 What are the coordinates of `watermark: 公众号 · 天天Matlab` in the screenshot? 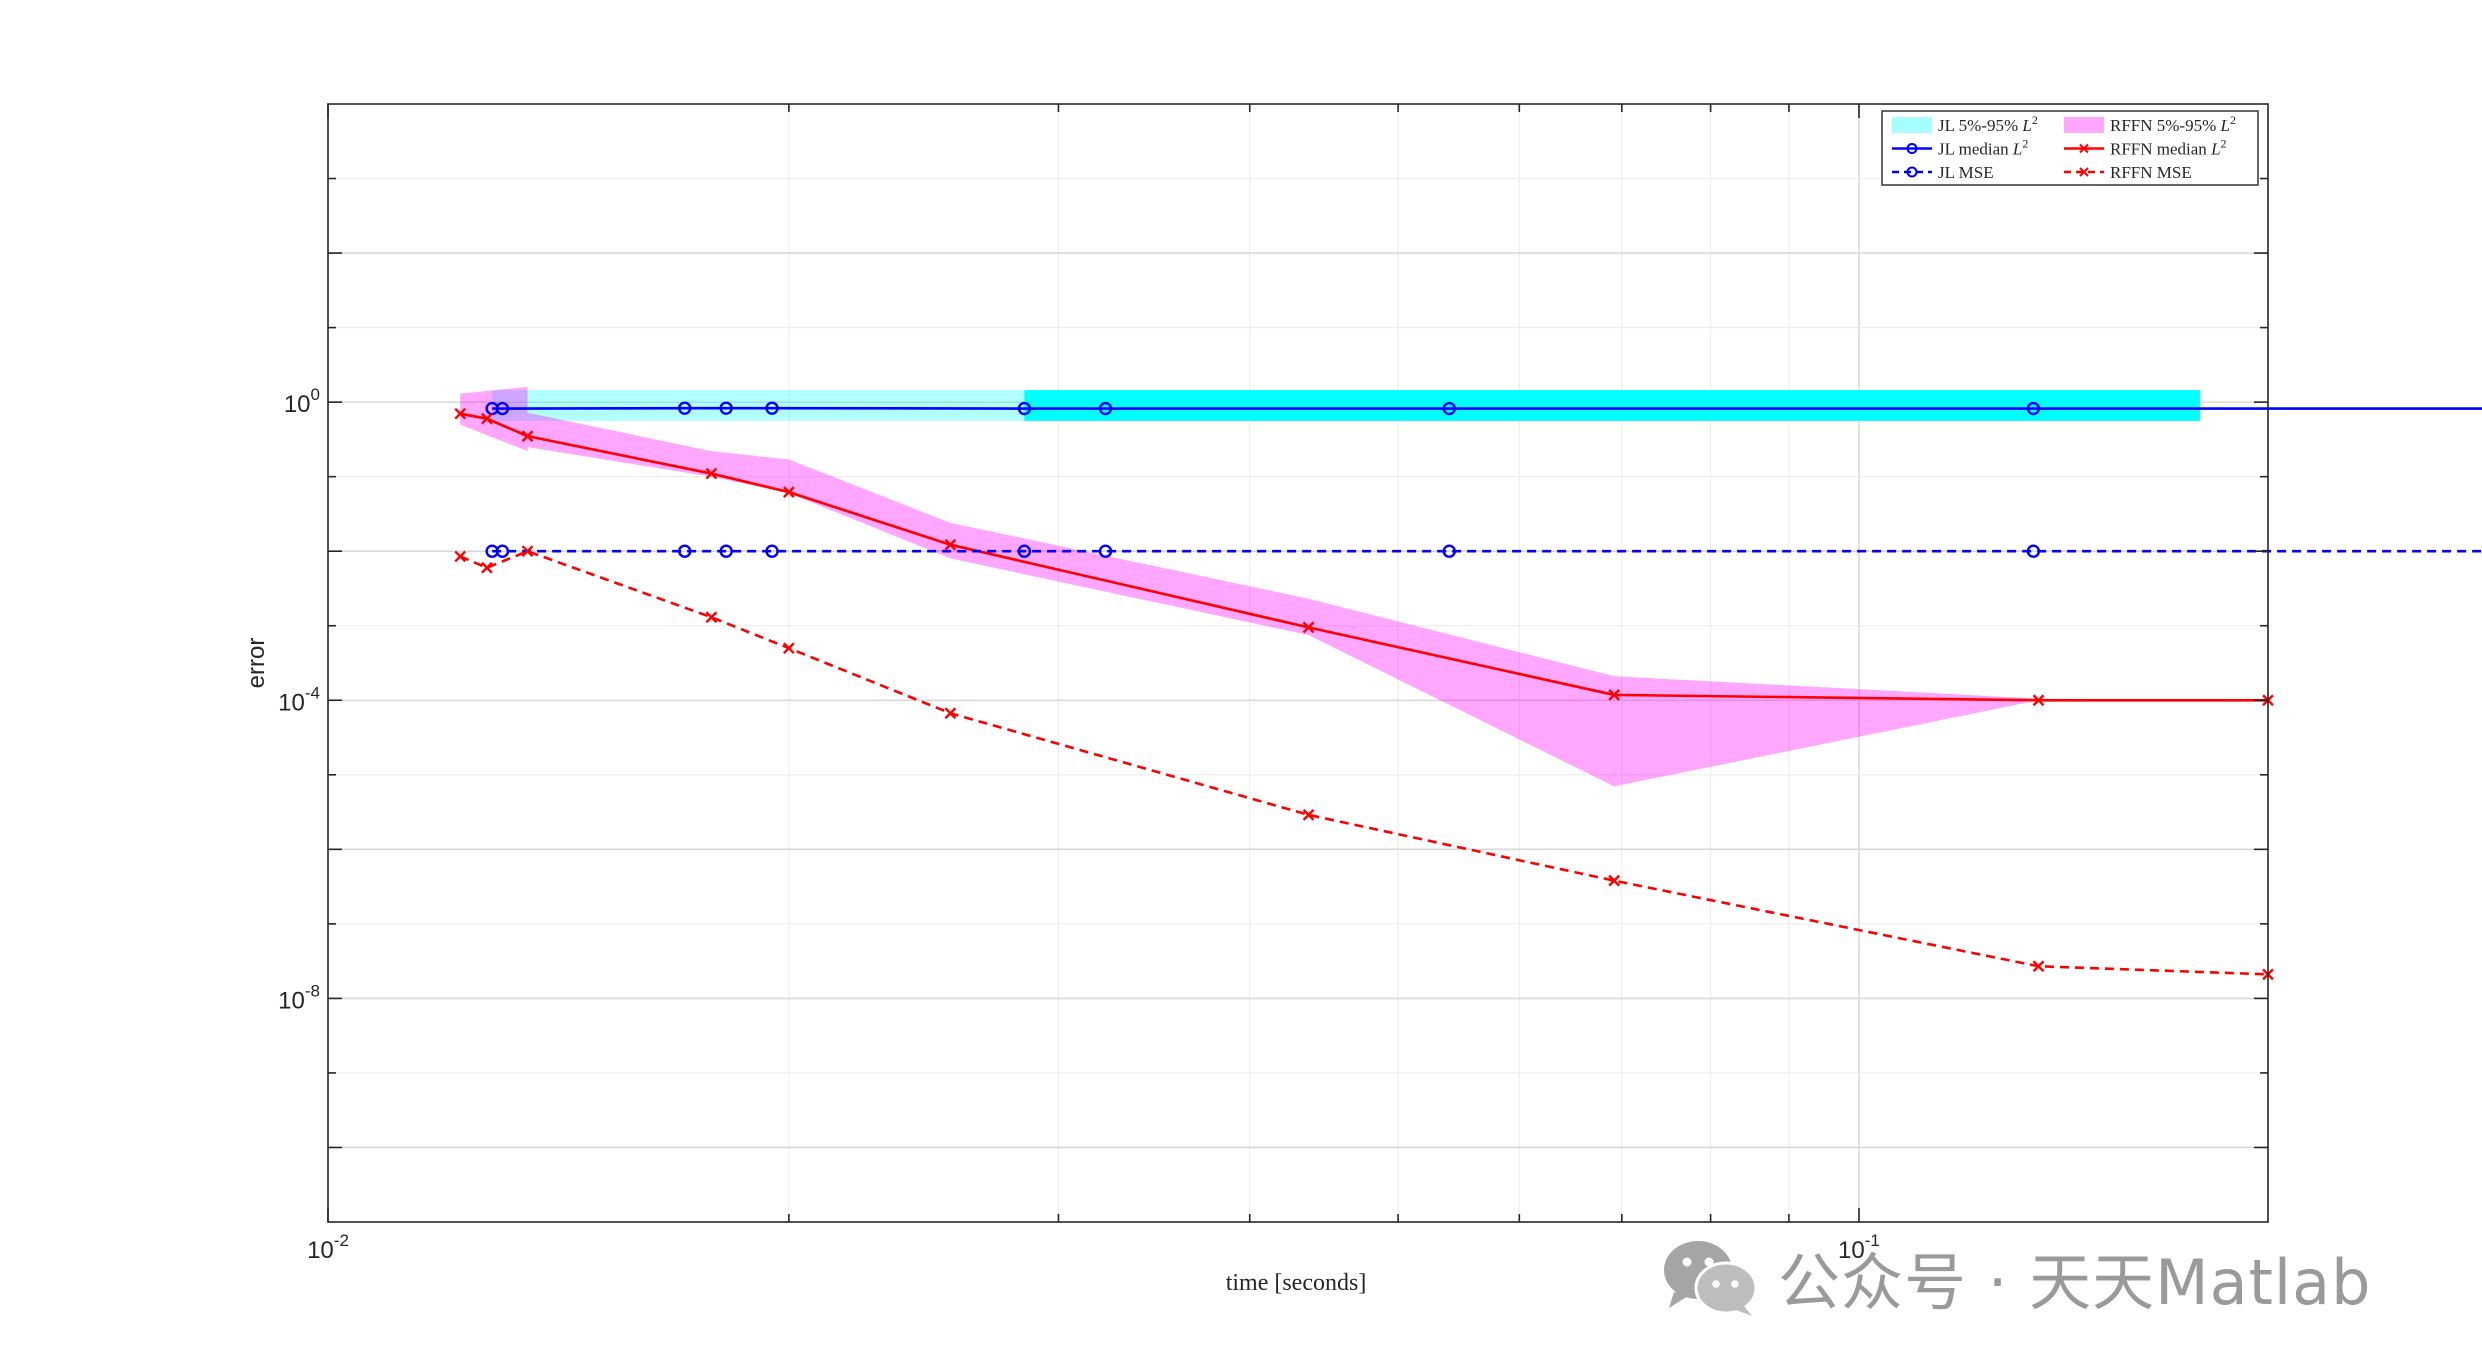 It's located at (2016, 1277).